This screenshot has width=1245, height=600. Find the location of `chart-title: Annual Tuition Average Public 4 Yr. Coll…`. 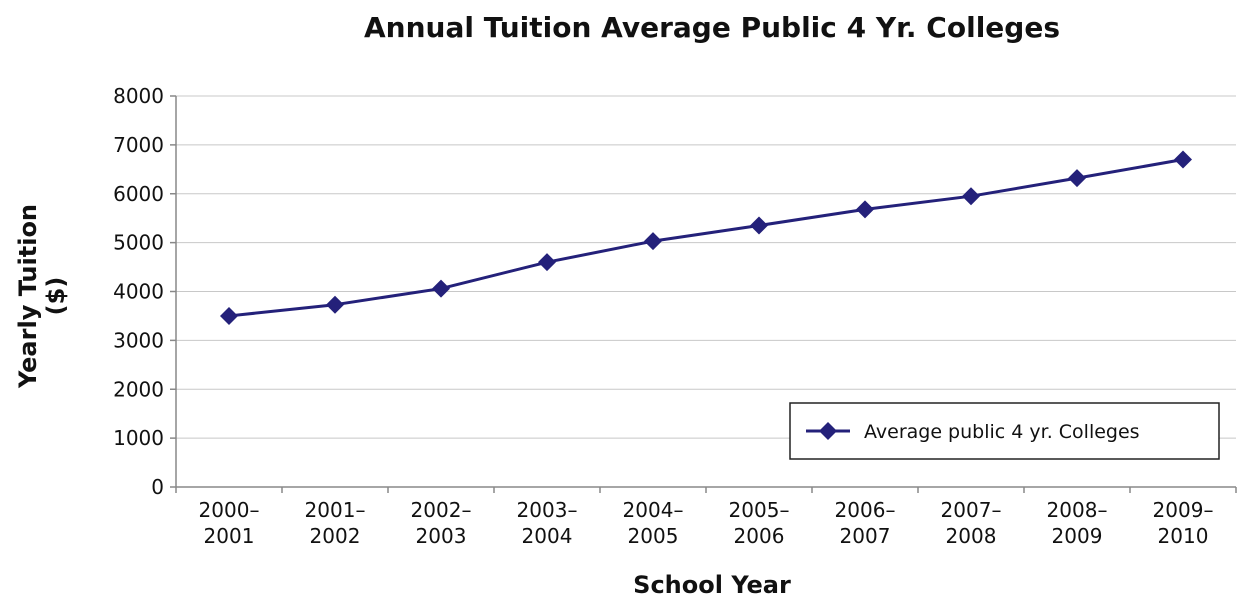

chart-title: Annual Tuition Average Public 4 Yr. Coll… is located at coordinates (712, 27).